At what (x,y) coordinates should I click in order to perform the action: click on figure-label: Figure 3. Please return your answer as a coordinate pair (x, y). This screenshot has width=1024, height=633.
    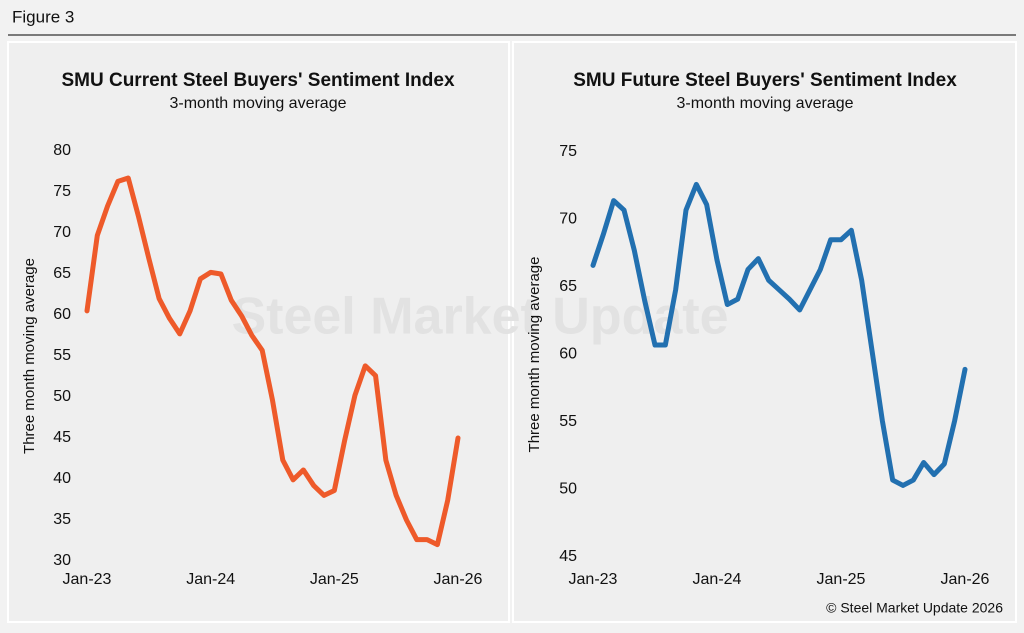
    Looking at the image, I should click on (43, 16).